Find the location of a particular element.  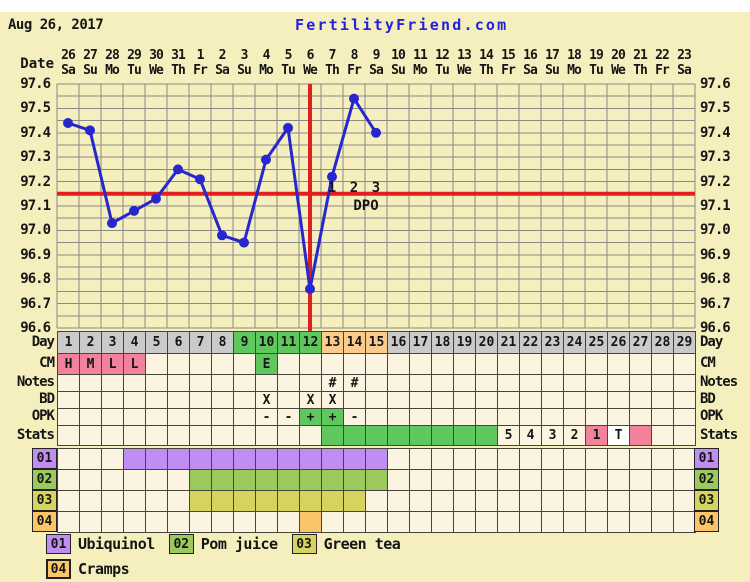

bd-label-right: BD is located at coordinates (708, 399).